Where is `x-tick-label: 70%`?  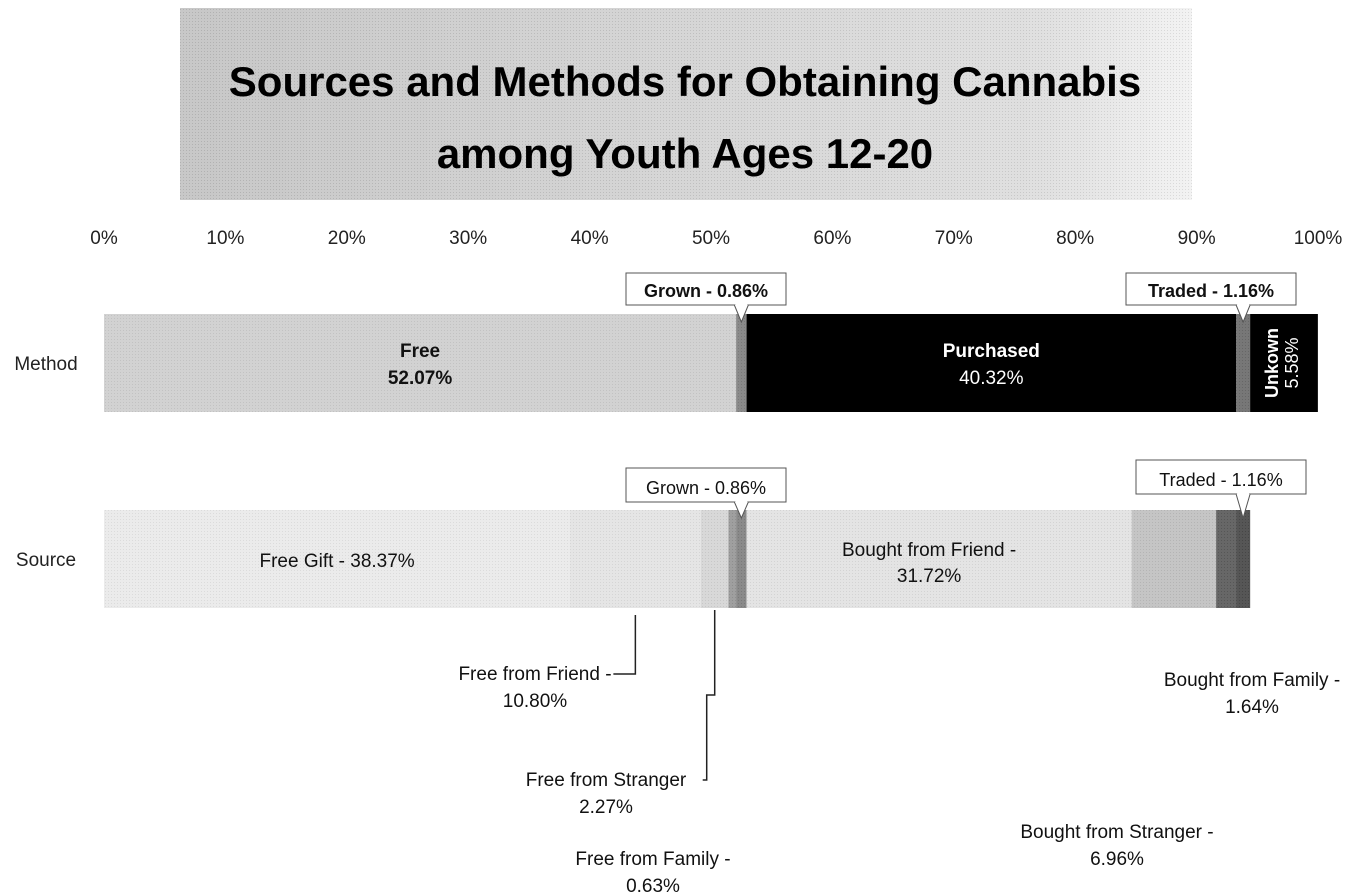 x-tick-label: 70% is located at coordinates (954, 238).